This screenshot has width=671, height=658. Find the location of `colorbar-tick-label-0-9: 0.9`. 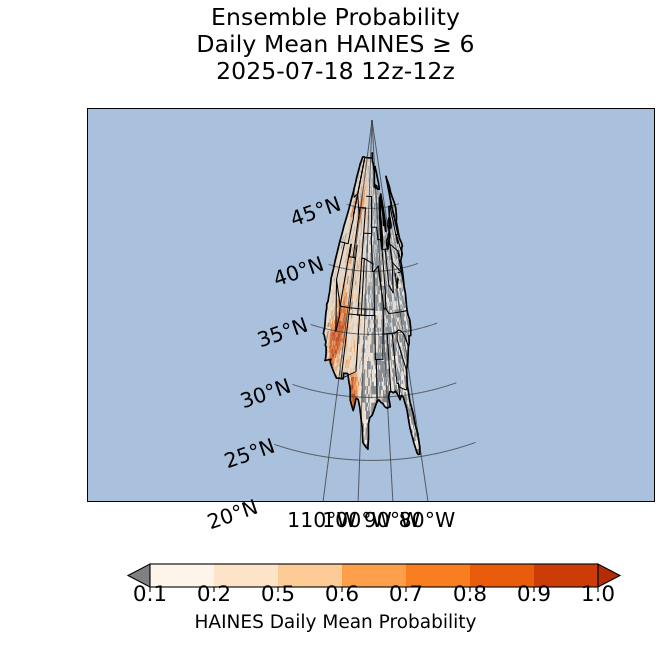

colorbar-tick-label-0-9: 0.9 is located at coordinates (534, 594).